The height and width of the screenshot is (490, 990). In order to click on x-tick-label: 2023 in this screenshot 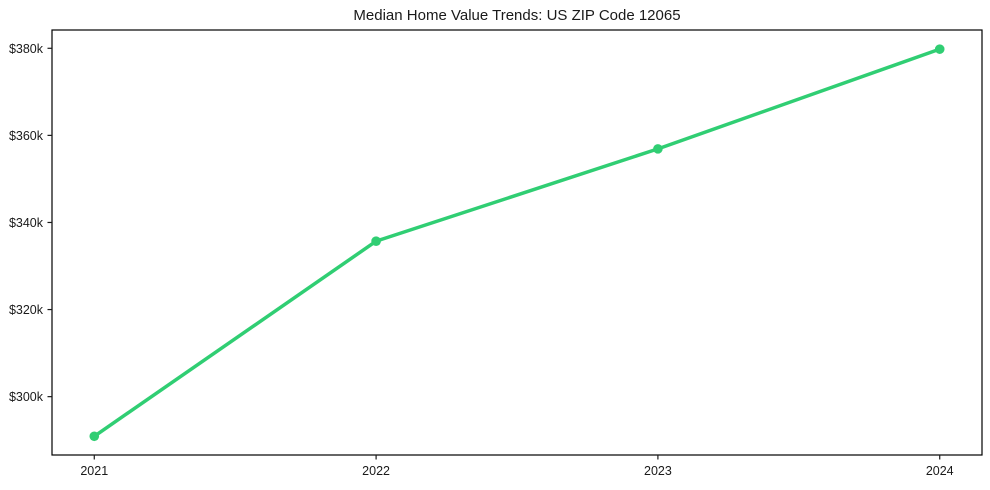, I will do `click(658, 471)`.